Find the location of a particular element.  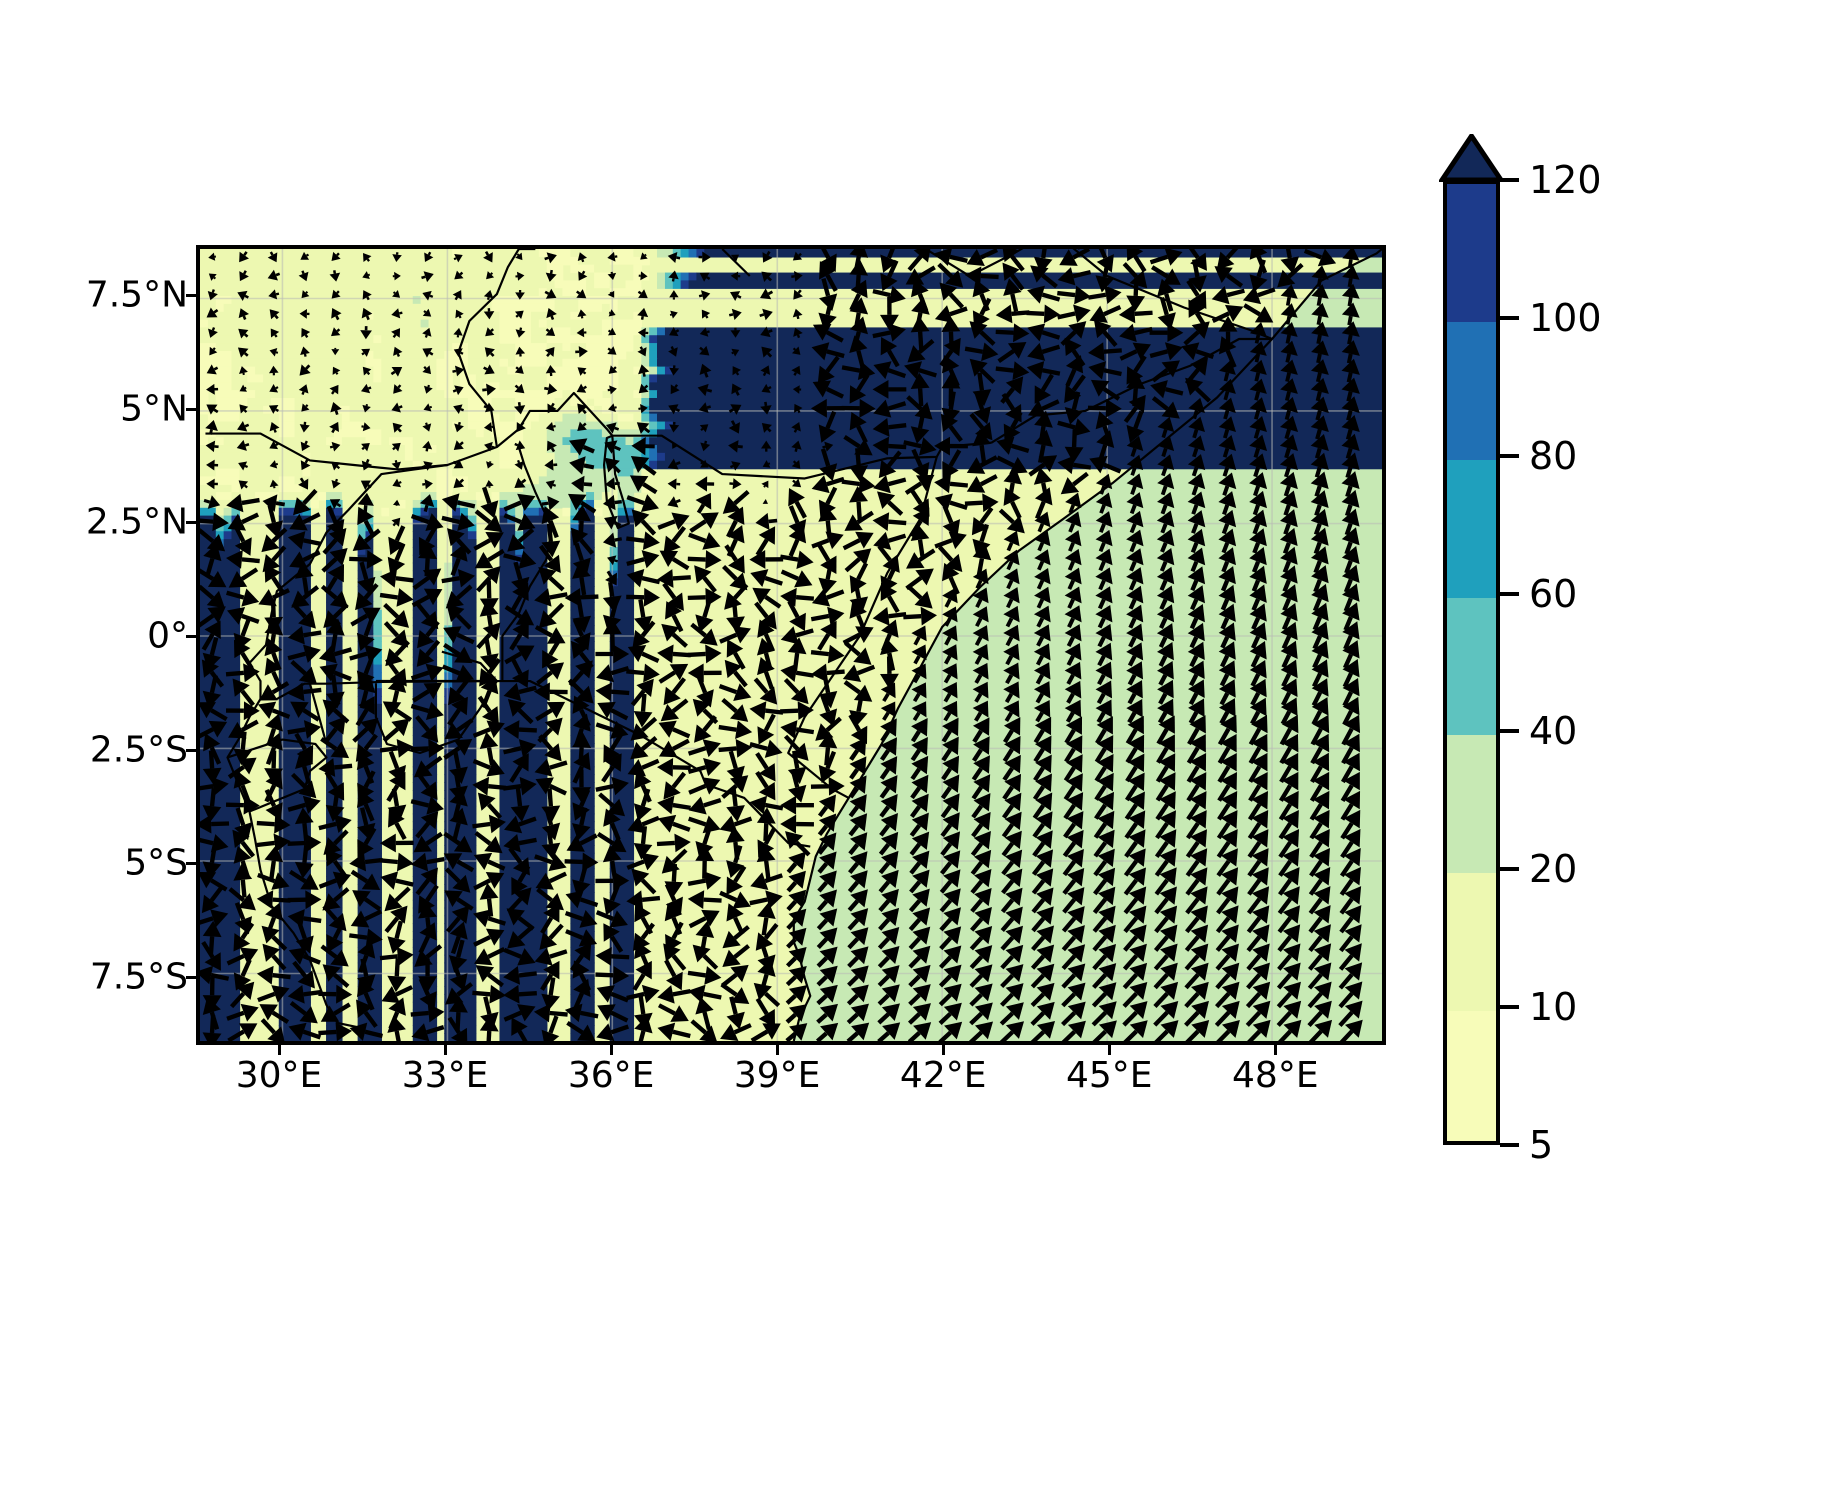

colorbar-tick-label: 10 is located at coordinates (1553, 1007).